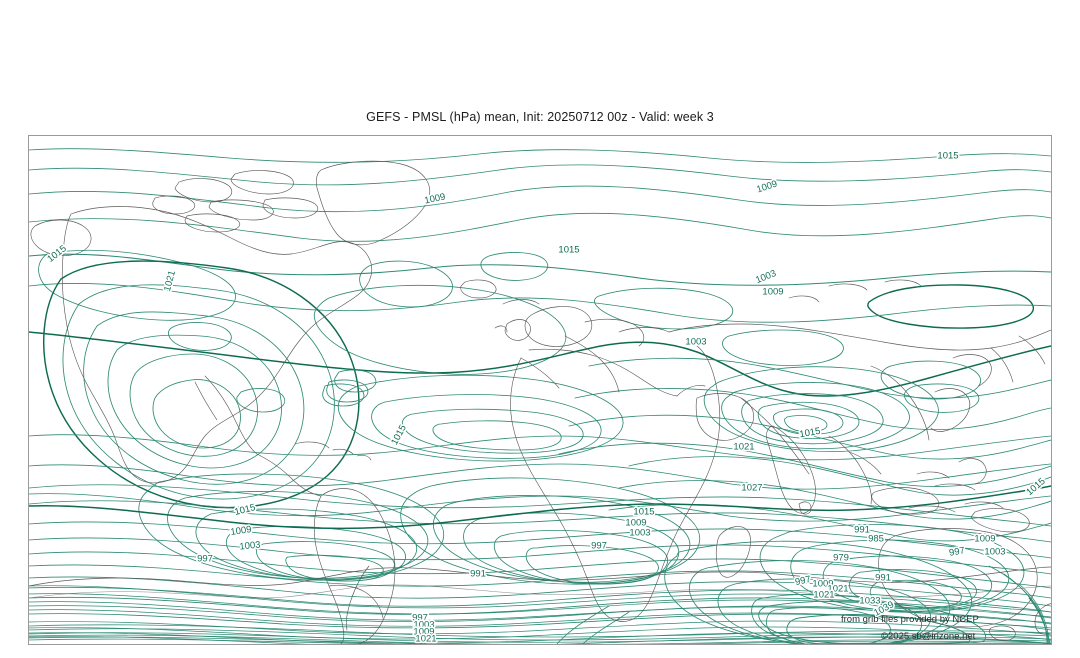  I want to click on contour-label: 985, so click(876, 539).